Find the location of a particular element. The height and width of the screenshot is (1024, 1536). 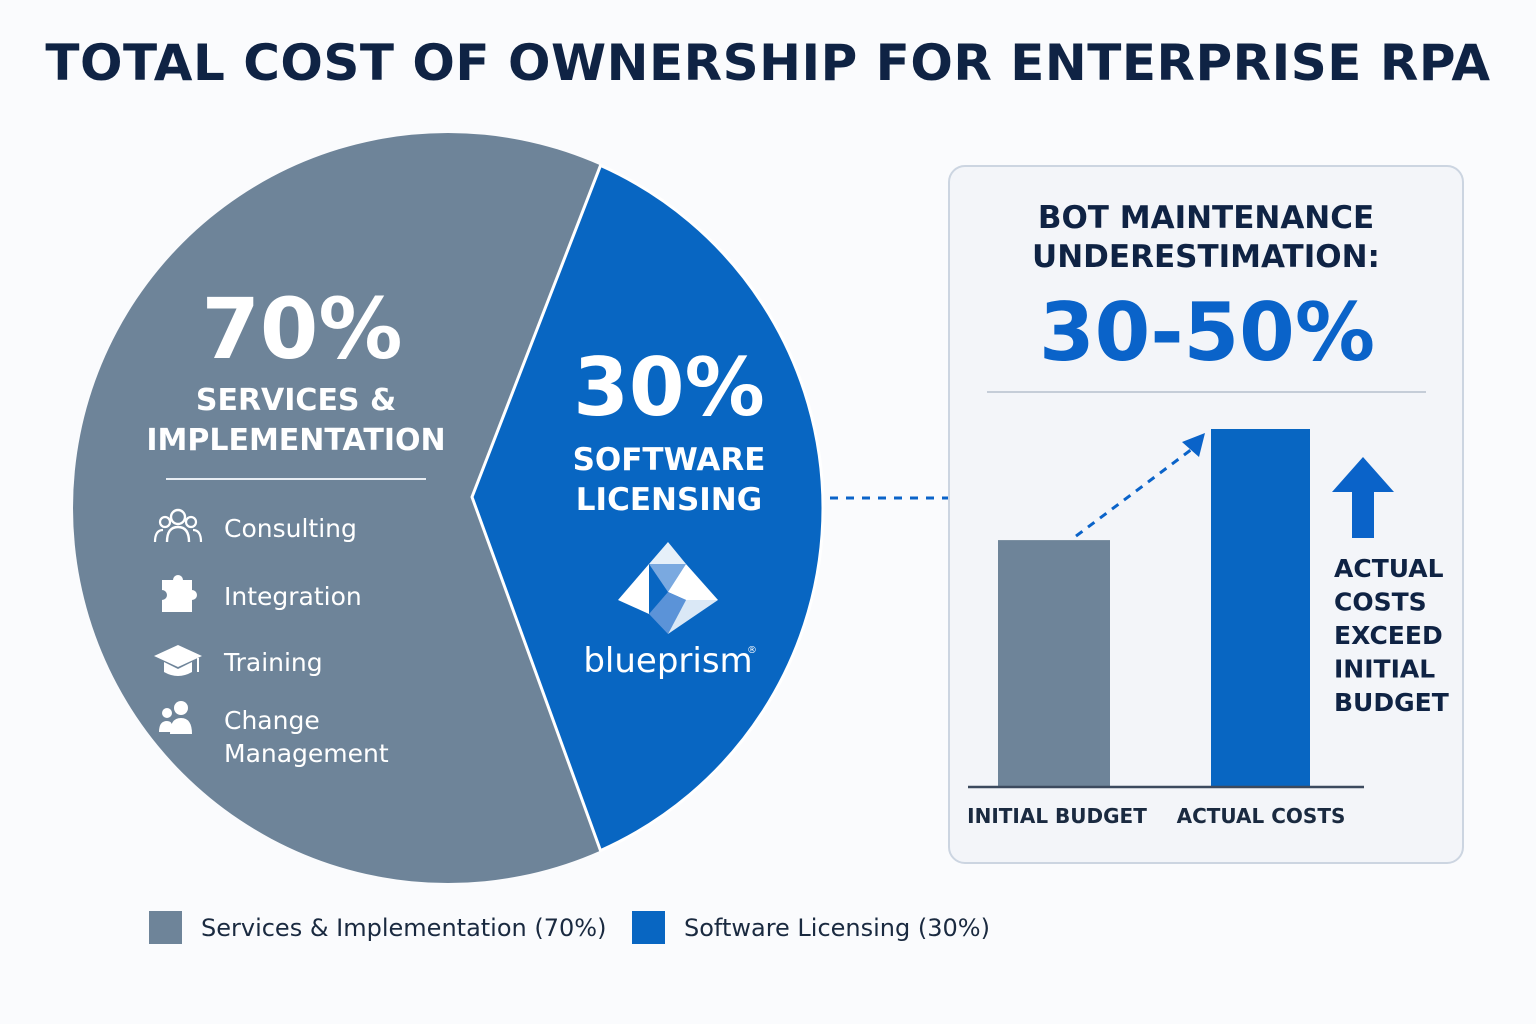

panel-title: BOT MAINTENANCE is located at coordinates (1206, 218).